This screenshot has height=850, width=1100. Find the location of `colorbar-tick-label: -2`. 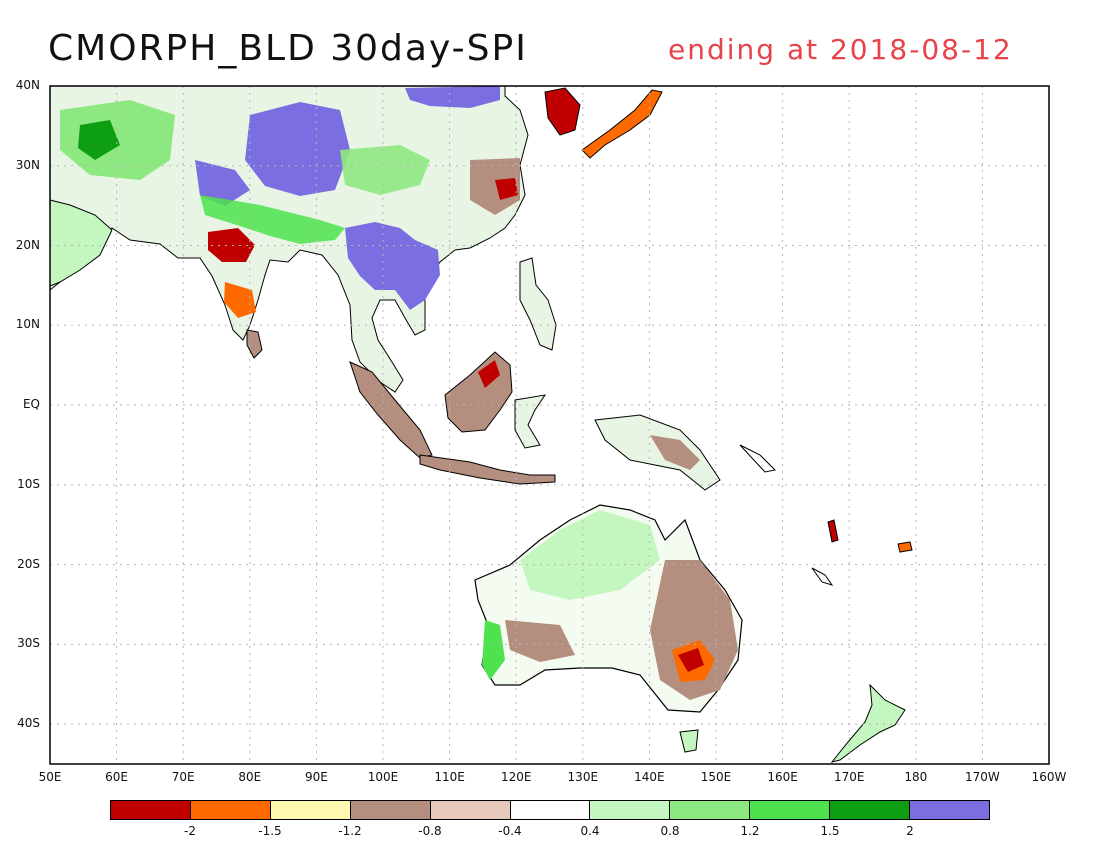

colorbar-tick-label: -2 is located at coordinates (190, 831).